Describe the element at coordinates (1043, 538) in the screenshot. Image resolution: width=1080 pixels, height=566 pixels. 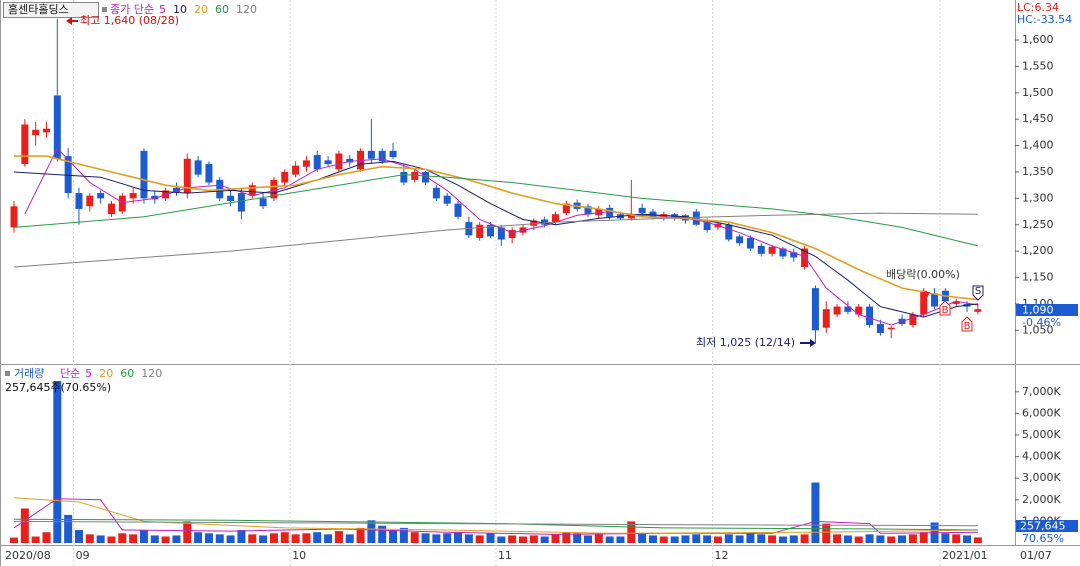
I see `volume-ratio: 70.65%` at that location.